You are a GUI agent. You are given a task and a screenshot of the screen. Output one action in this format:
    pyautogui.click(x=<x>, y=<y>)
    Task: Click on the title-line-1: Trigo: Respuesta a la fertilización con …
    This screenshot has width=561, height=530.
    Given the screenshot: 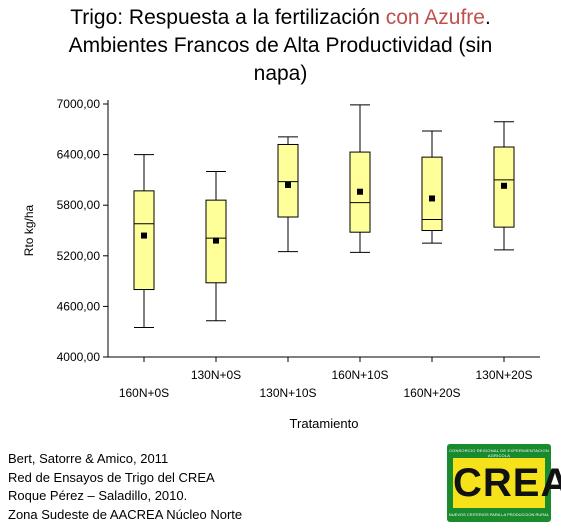 What is the action you would take?
    pyautogui.click(x=280, y=18)
    